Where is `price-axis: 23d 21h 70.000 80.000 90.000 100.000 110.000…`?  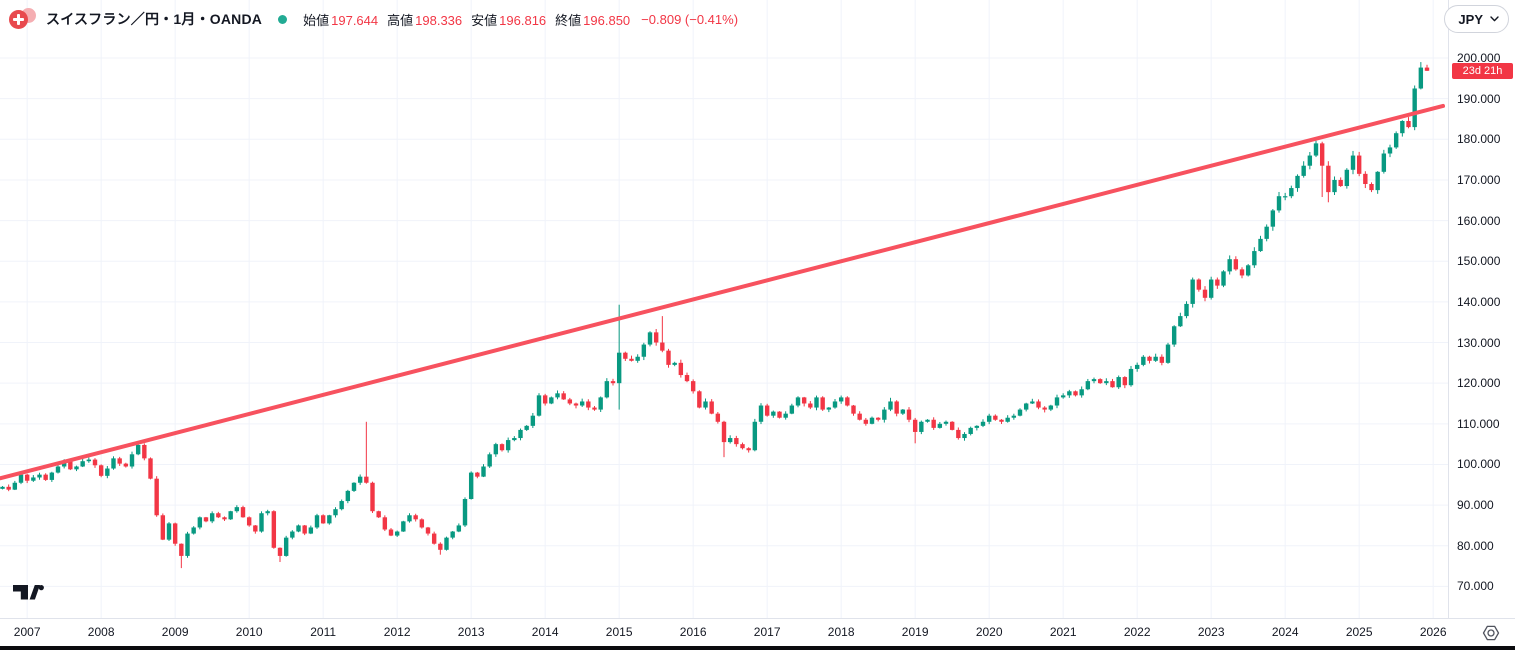
price-axis: 23d 21h 70.000 80.000 90.000 100.000 110.000… is located at coordinates (1481, 323).